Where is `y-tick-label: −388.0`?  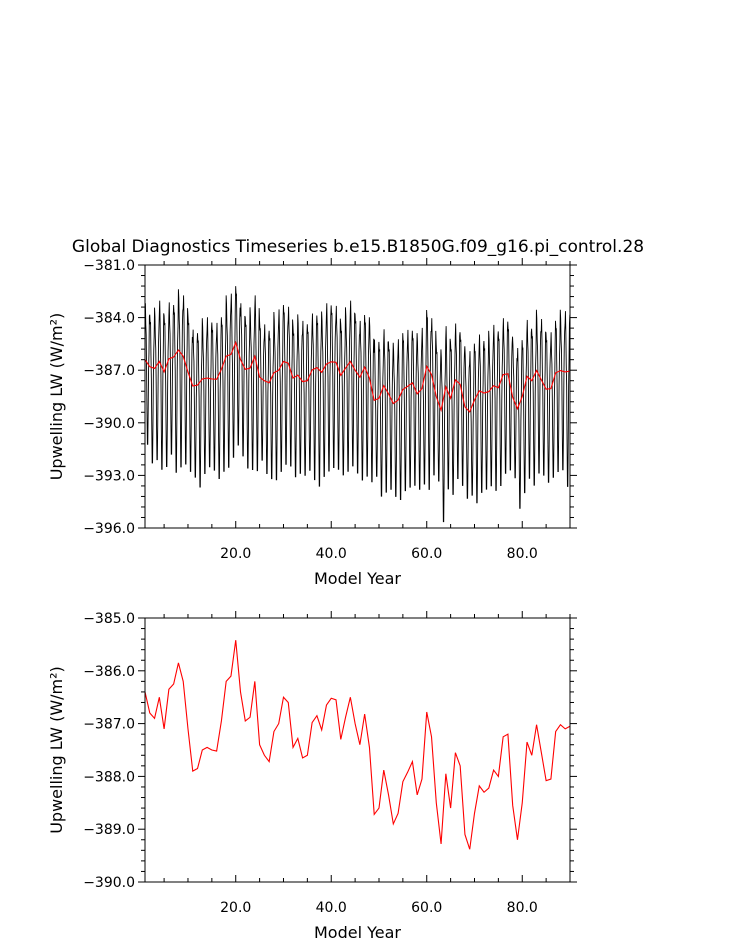 y-tick-label: −388.0 is located at coordinates (109, 777).